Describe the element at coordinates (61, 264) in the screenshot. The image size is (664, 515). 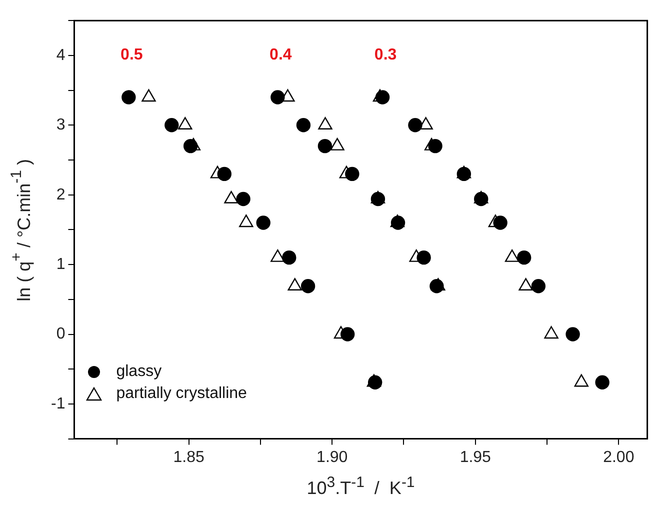
I see `y-tick-label: 1` at that location.